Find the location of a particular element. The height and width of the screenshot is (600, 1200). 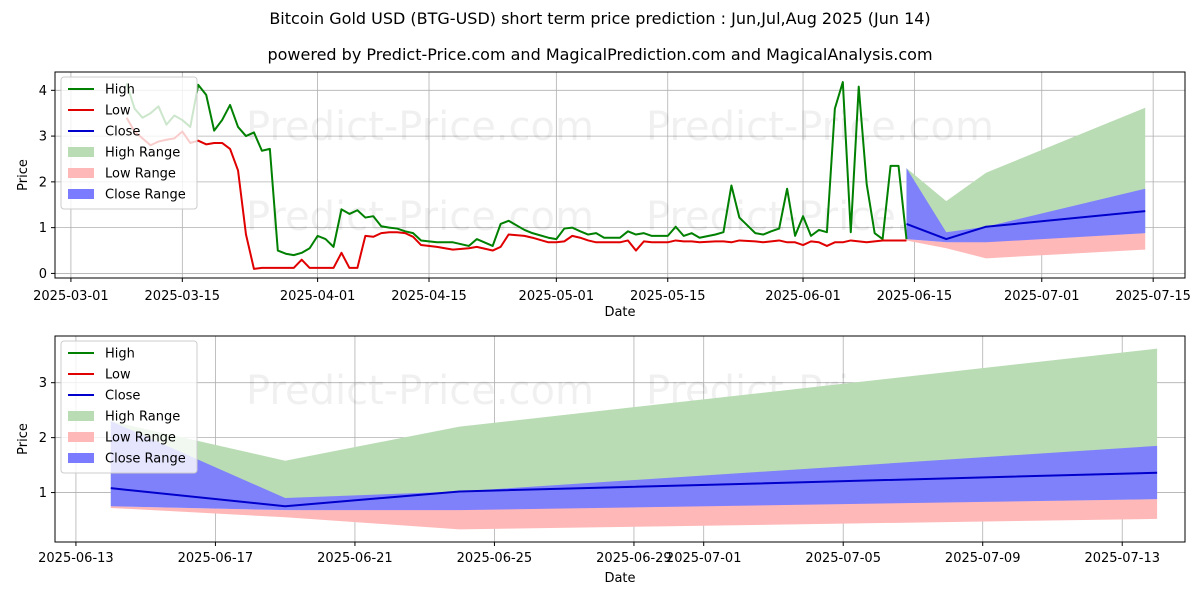

x-tick-label: 2025-04-01 is located at coordinates (318, 296).